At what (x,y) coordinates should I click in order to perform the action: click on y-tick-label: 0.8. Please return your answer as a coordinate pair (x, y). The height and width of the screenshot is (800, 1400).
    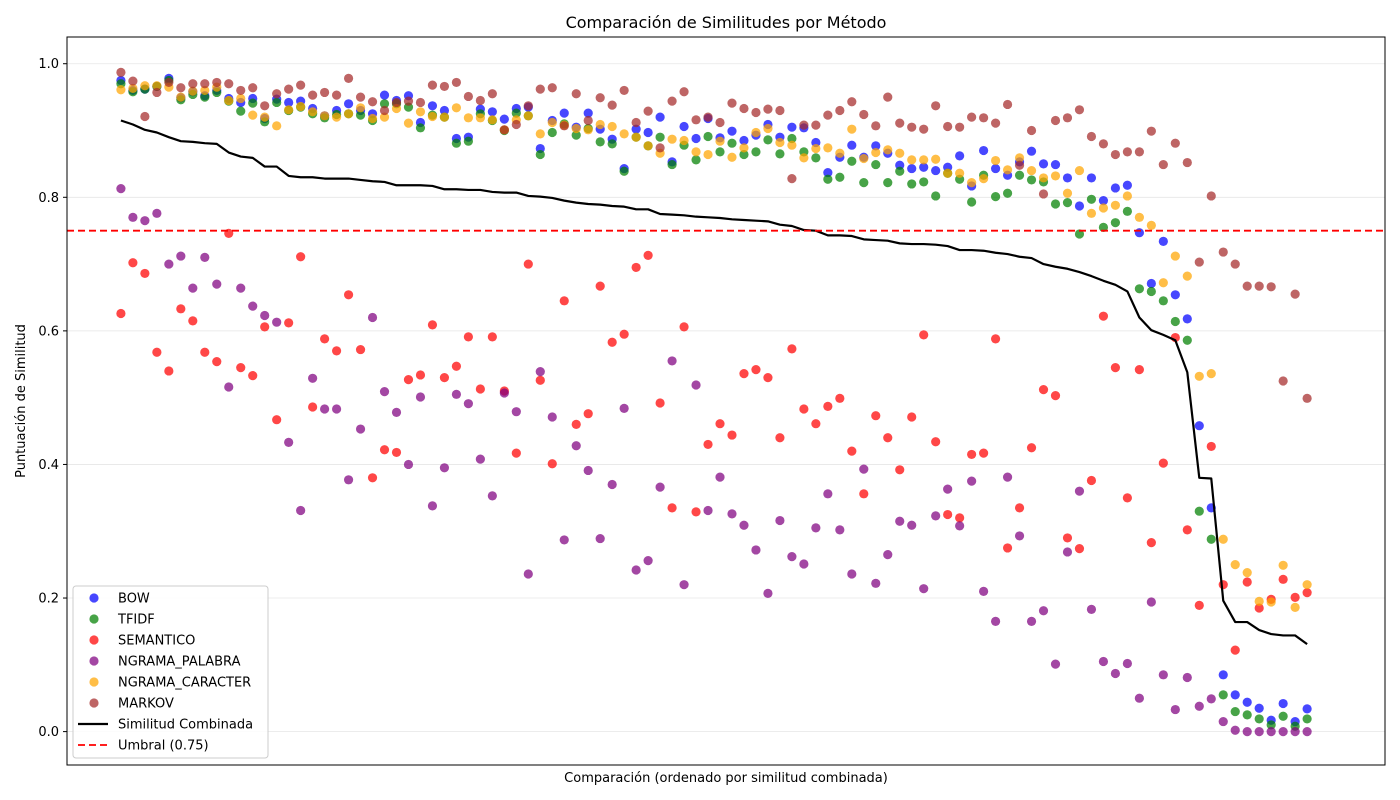
    Looking at the image, I should click on (48, 198).